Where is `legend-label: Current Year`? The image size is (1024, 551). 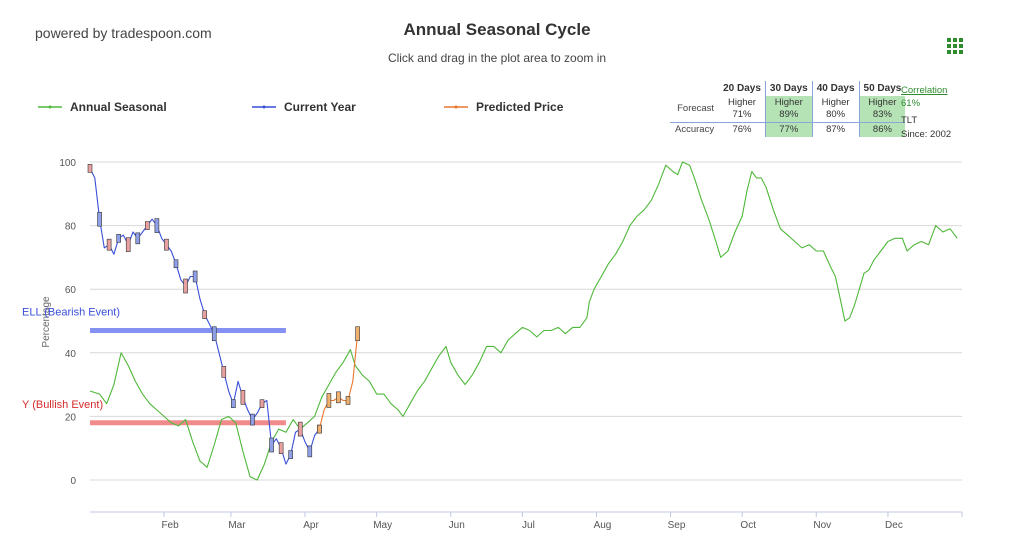
legend-label: Current Year is located at coordinates (320, 107).